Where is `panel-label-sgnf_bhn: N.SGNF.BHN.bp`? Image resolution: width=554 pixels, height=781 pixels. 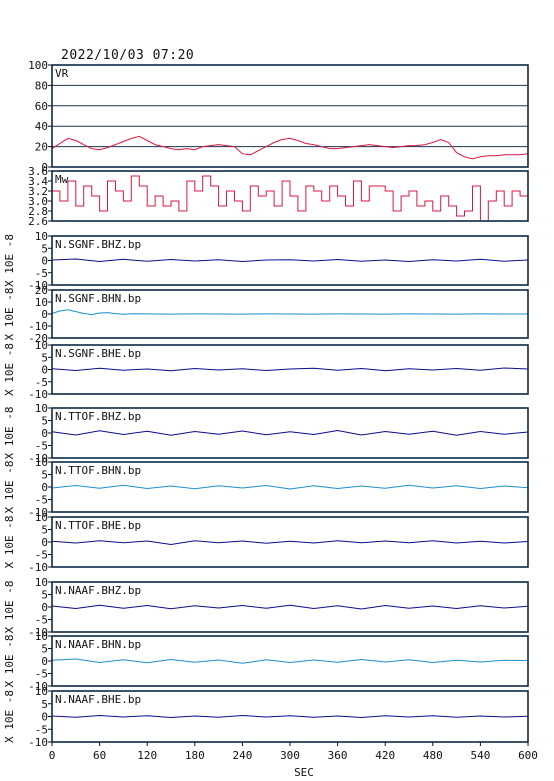 panel-label-sgnf_bhn: N.SGNF.BHN.bp is located at coordinates (98, 298).